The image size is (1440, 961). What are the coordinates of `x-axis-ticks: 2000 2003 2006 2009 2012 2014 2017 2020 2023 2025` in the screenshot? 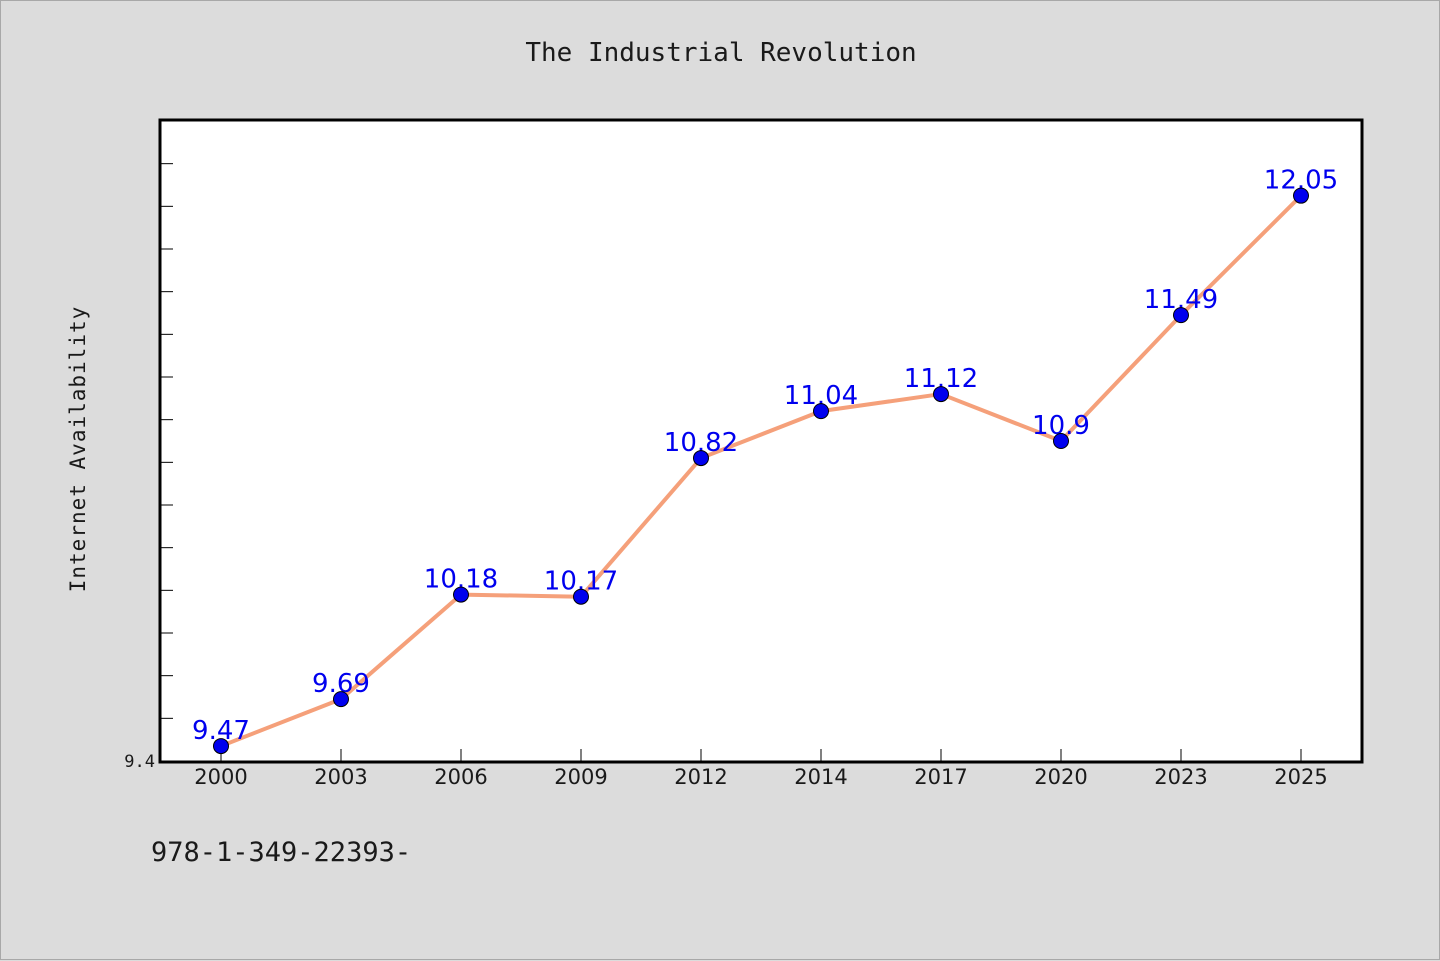 It's located at (761, 769).